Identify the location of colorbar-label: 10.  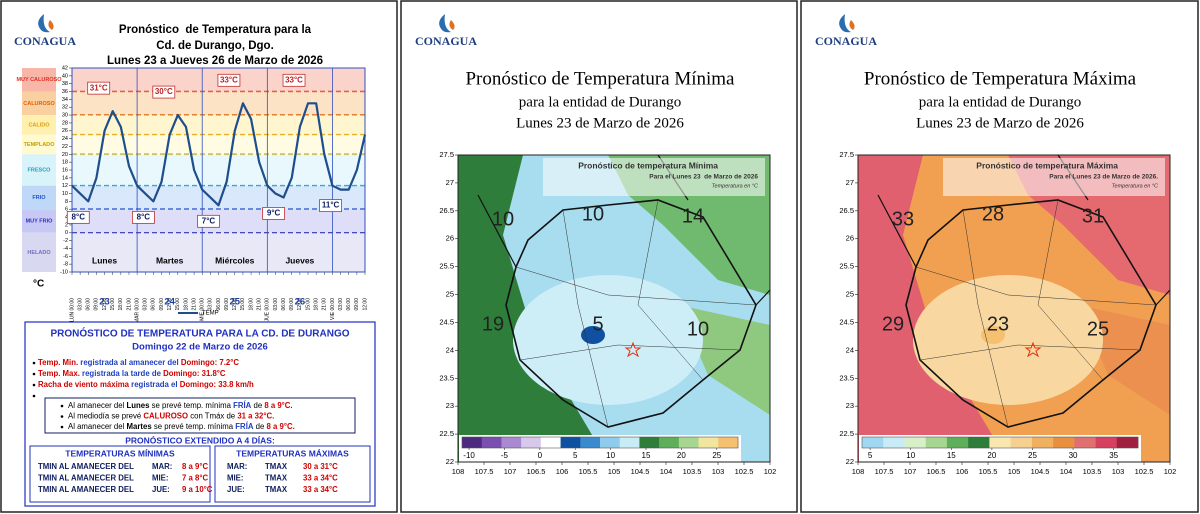
(910, 455).